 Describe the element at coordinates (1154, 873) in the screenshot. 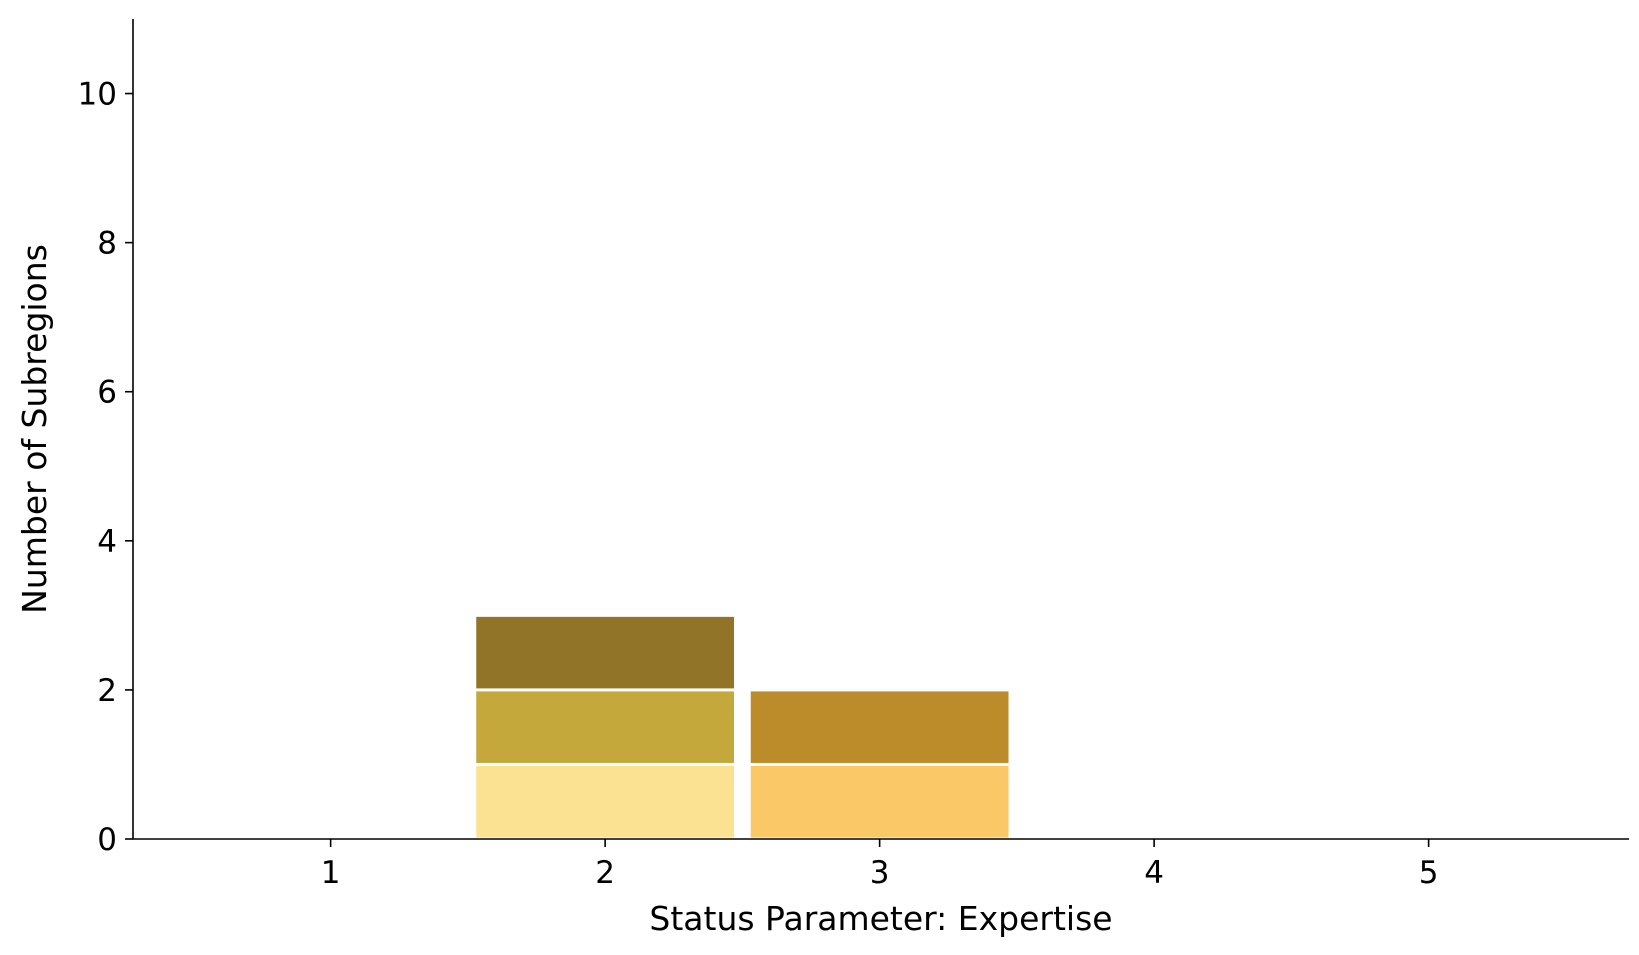

I see `x-tick-label: 4` at that location.